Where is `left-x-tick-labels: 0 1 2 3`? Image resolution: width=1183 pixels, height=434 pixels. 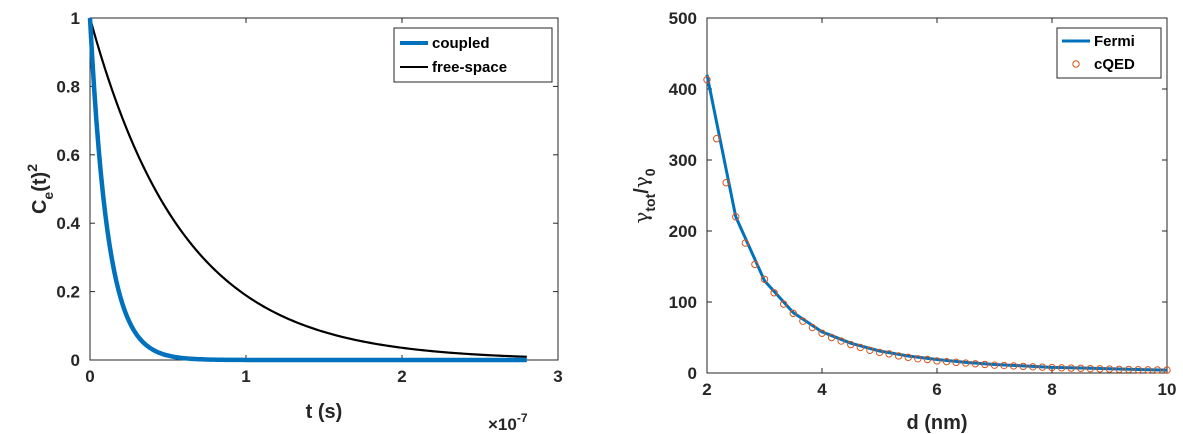
left-x-tick-labels: 0 1 2 3 is located at coordinates (323, 376).